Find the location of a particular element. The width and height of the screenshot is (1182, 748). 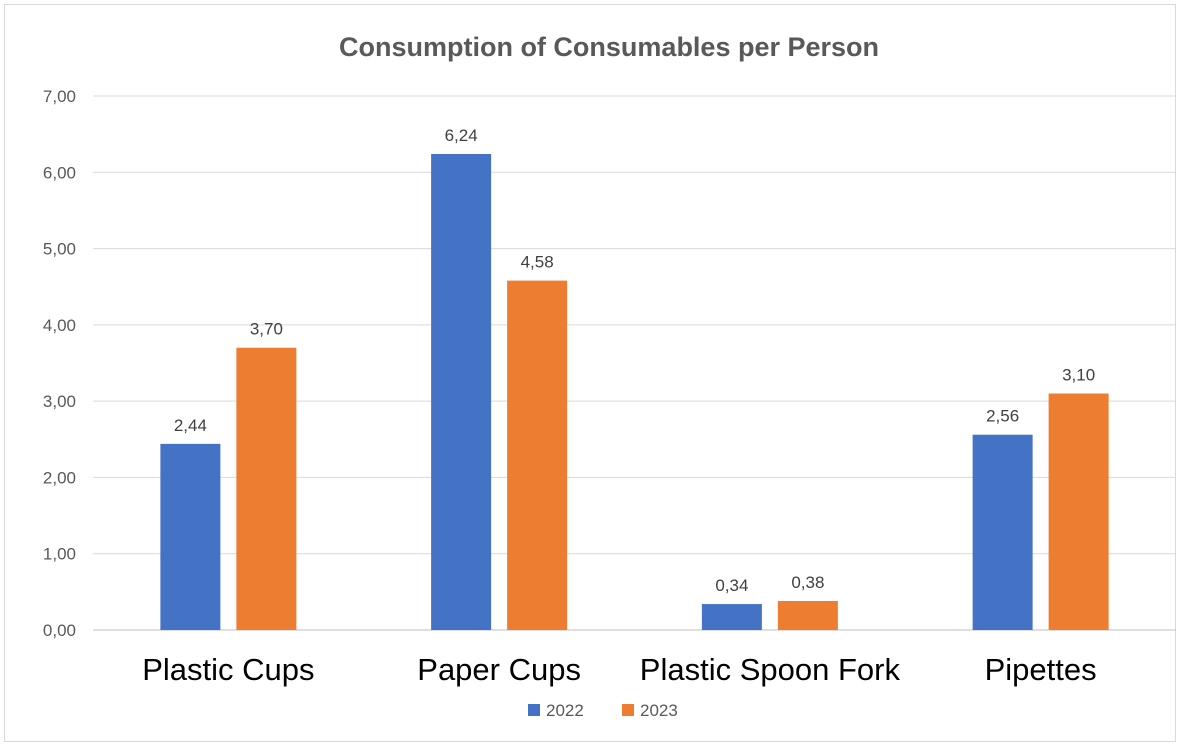

x-tick-label-1: Paper Cups is located at coordinates (499, 669).